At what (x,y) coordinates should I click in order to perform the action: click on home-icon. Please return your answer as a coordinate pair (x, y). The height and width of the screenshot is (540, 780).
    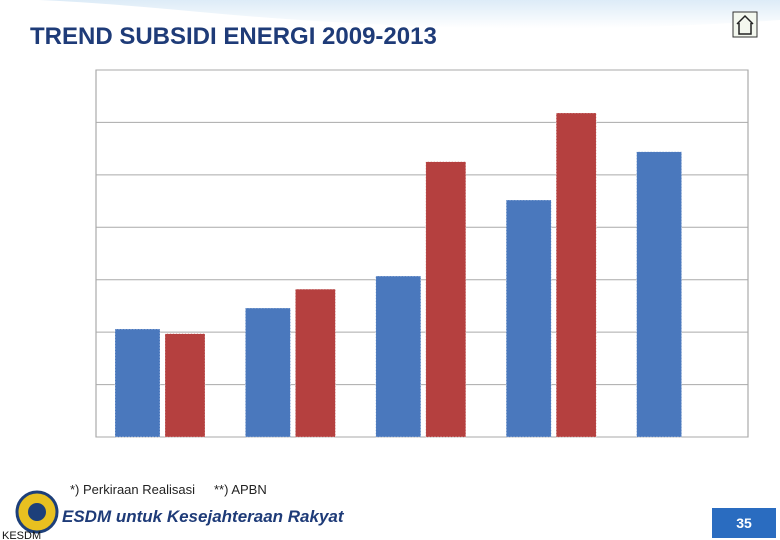
    Looking at the image, I should click on (745, 24).